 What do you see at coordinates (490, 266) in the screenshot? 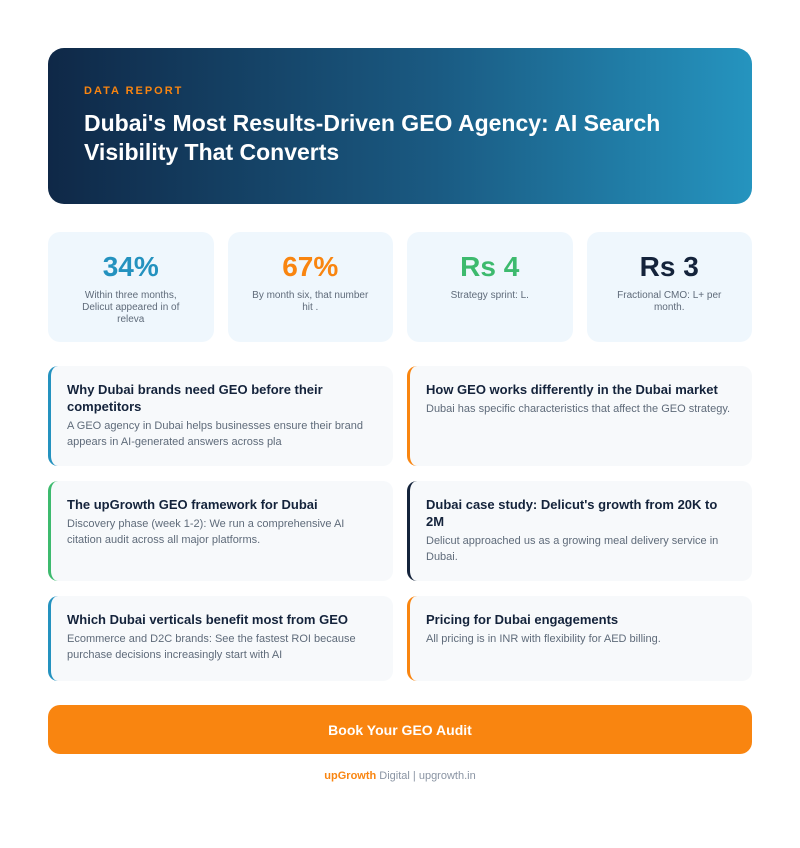
I see `stat-value: Rs 4` at bounding box center [490, 266].